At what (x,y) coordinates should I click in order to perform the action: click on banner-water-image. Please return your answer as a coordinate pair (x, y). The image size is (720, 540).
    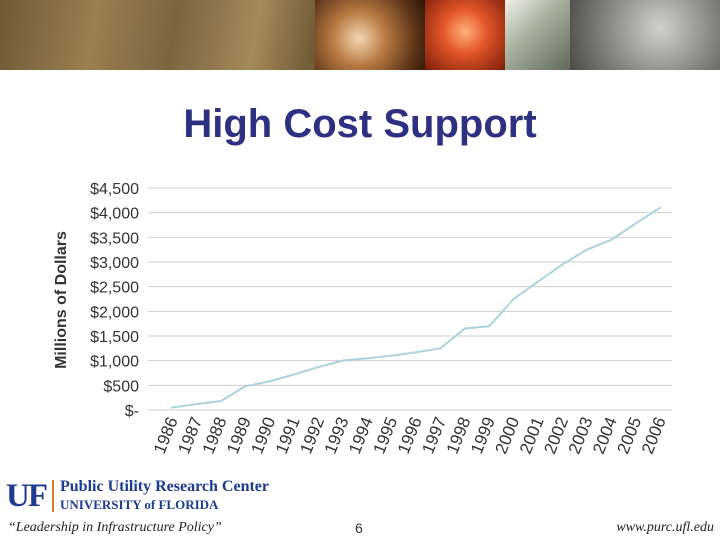
    Looking at the image, I should click on (537, 35).